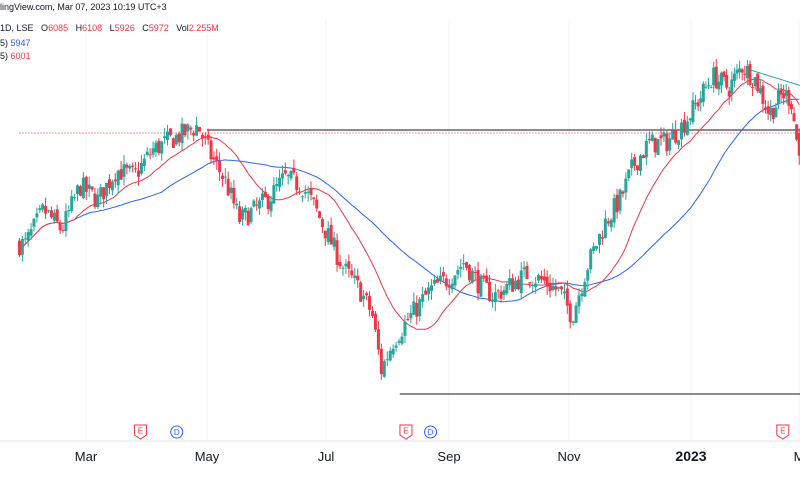  What do you see at coordinates (15, 43) in the screenshot?
I see `ma-slow-legend: 5) 5947` at bounding box center [15, 43].